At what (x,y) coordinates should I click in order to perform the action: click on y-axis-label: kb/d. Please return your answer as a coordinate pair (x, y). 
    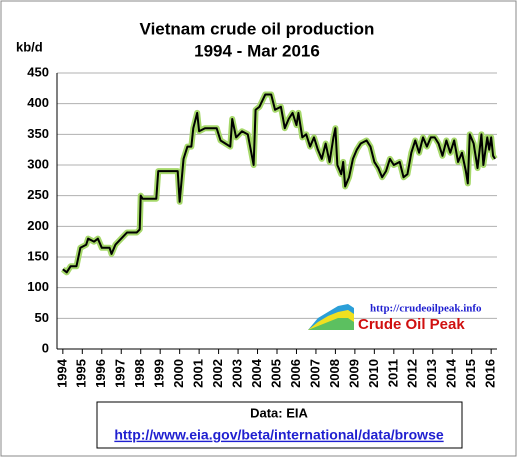
    Looking at the image, I should click on (29, 46).